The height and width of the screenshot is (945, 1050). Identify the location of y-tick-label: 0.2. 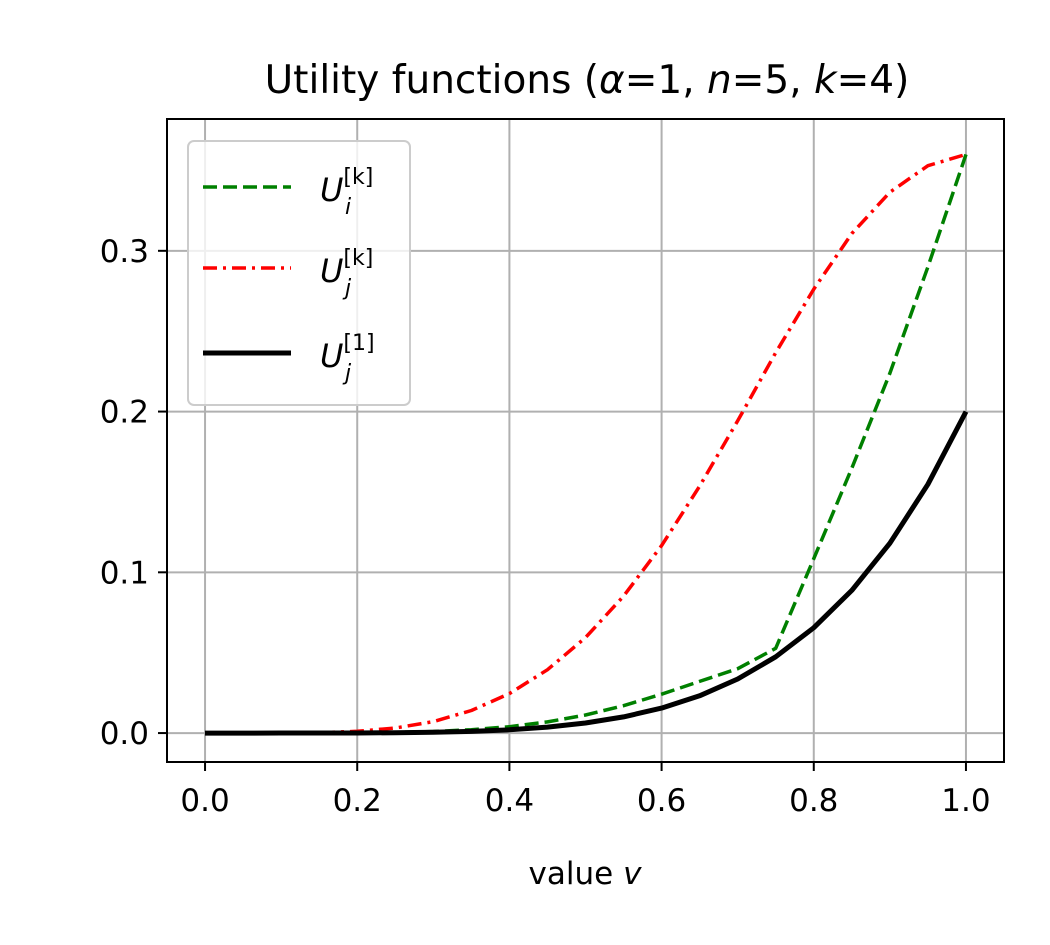
(124, 413).